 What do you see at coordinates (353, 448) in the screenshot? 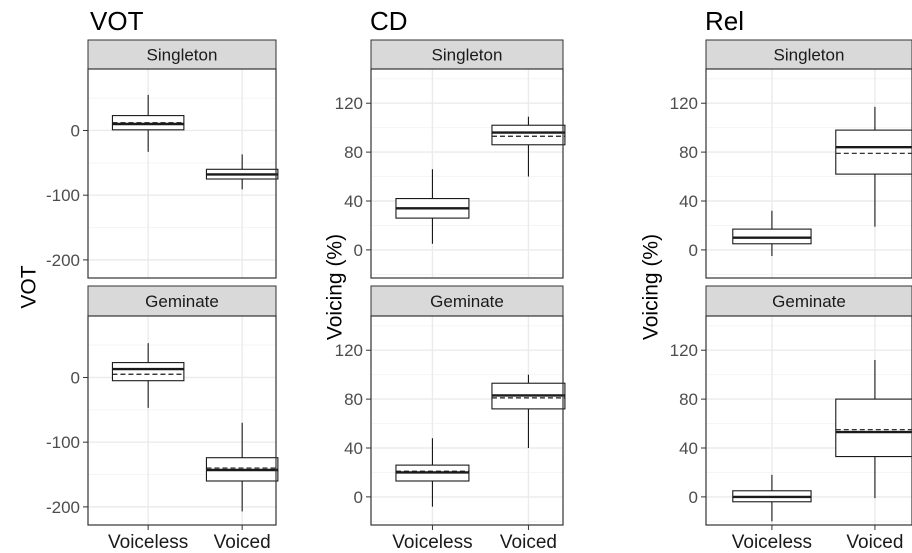
I see `y-tick-label-1-1-1: 40` at bounding box center [353, 448].